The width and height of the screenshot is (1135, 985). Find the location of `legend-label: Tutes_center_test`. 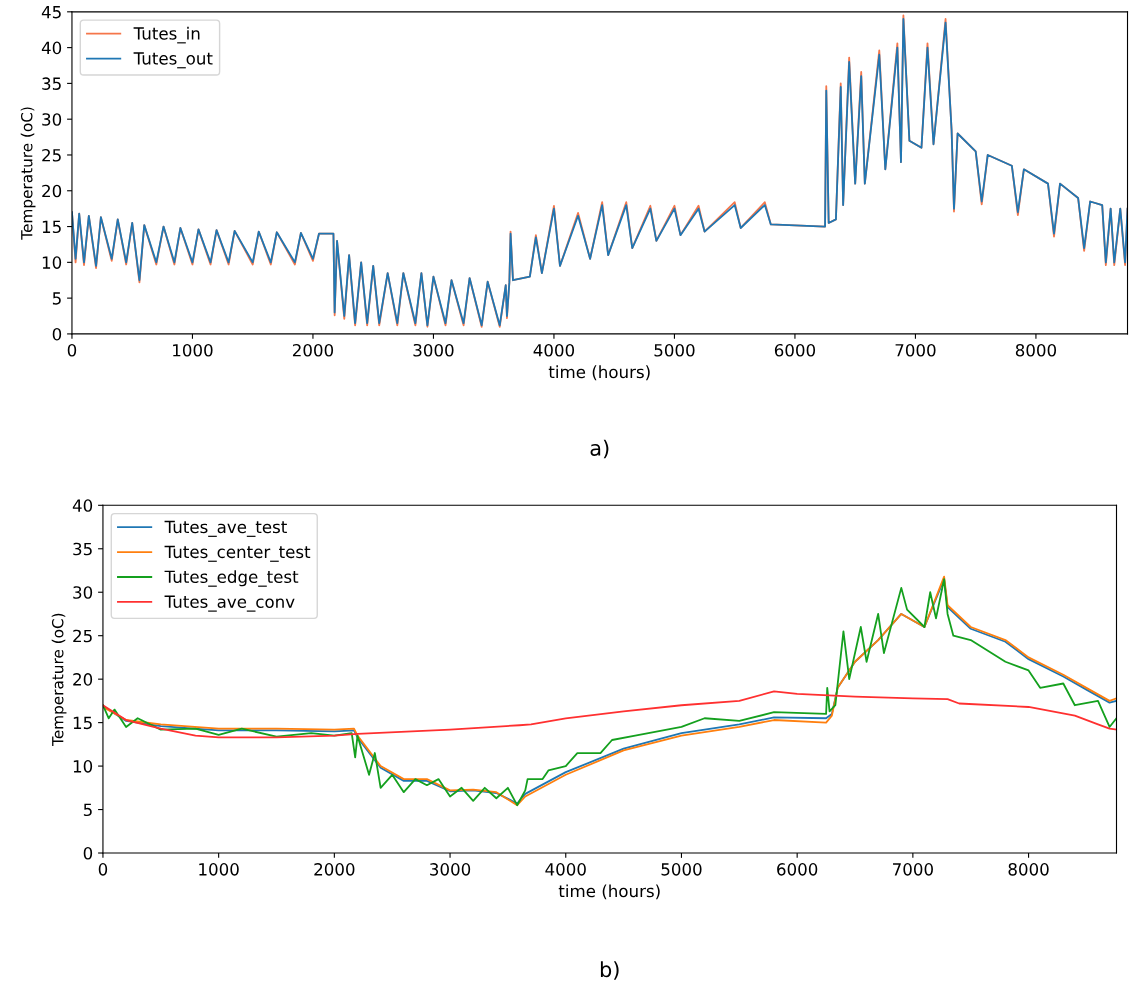

legend-label: Tutes_center_test is located at coordinates (237, 553).